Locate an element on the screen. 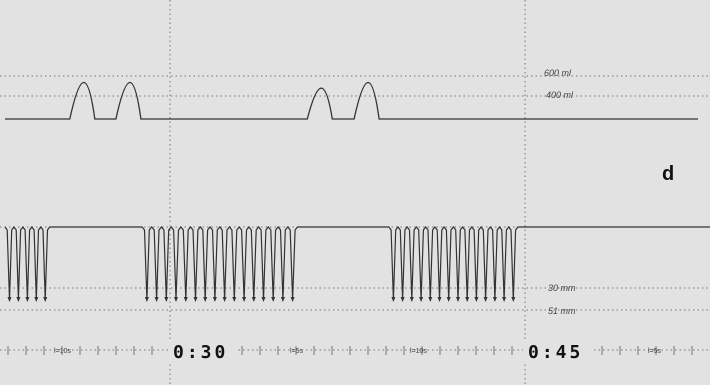  tick-label-1: l=10s is located at coordinates (62, 351).